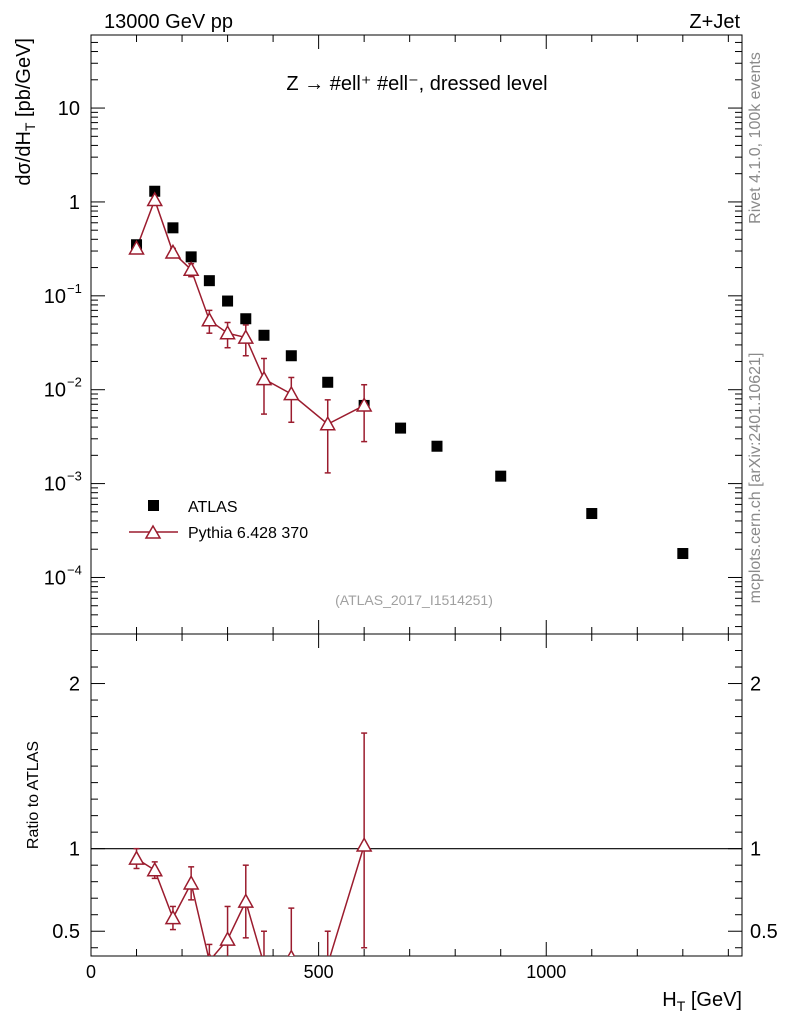 This screenshot has width=786, height=1024. I want to click on rivet-version-label: Rivet 4.1.0, 100k events, so click(755, 138).